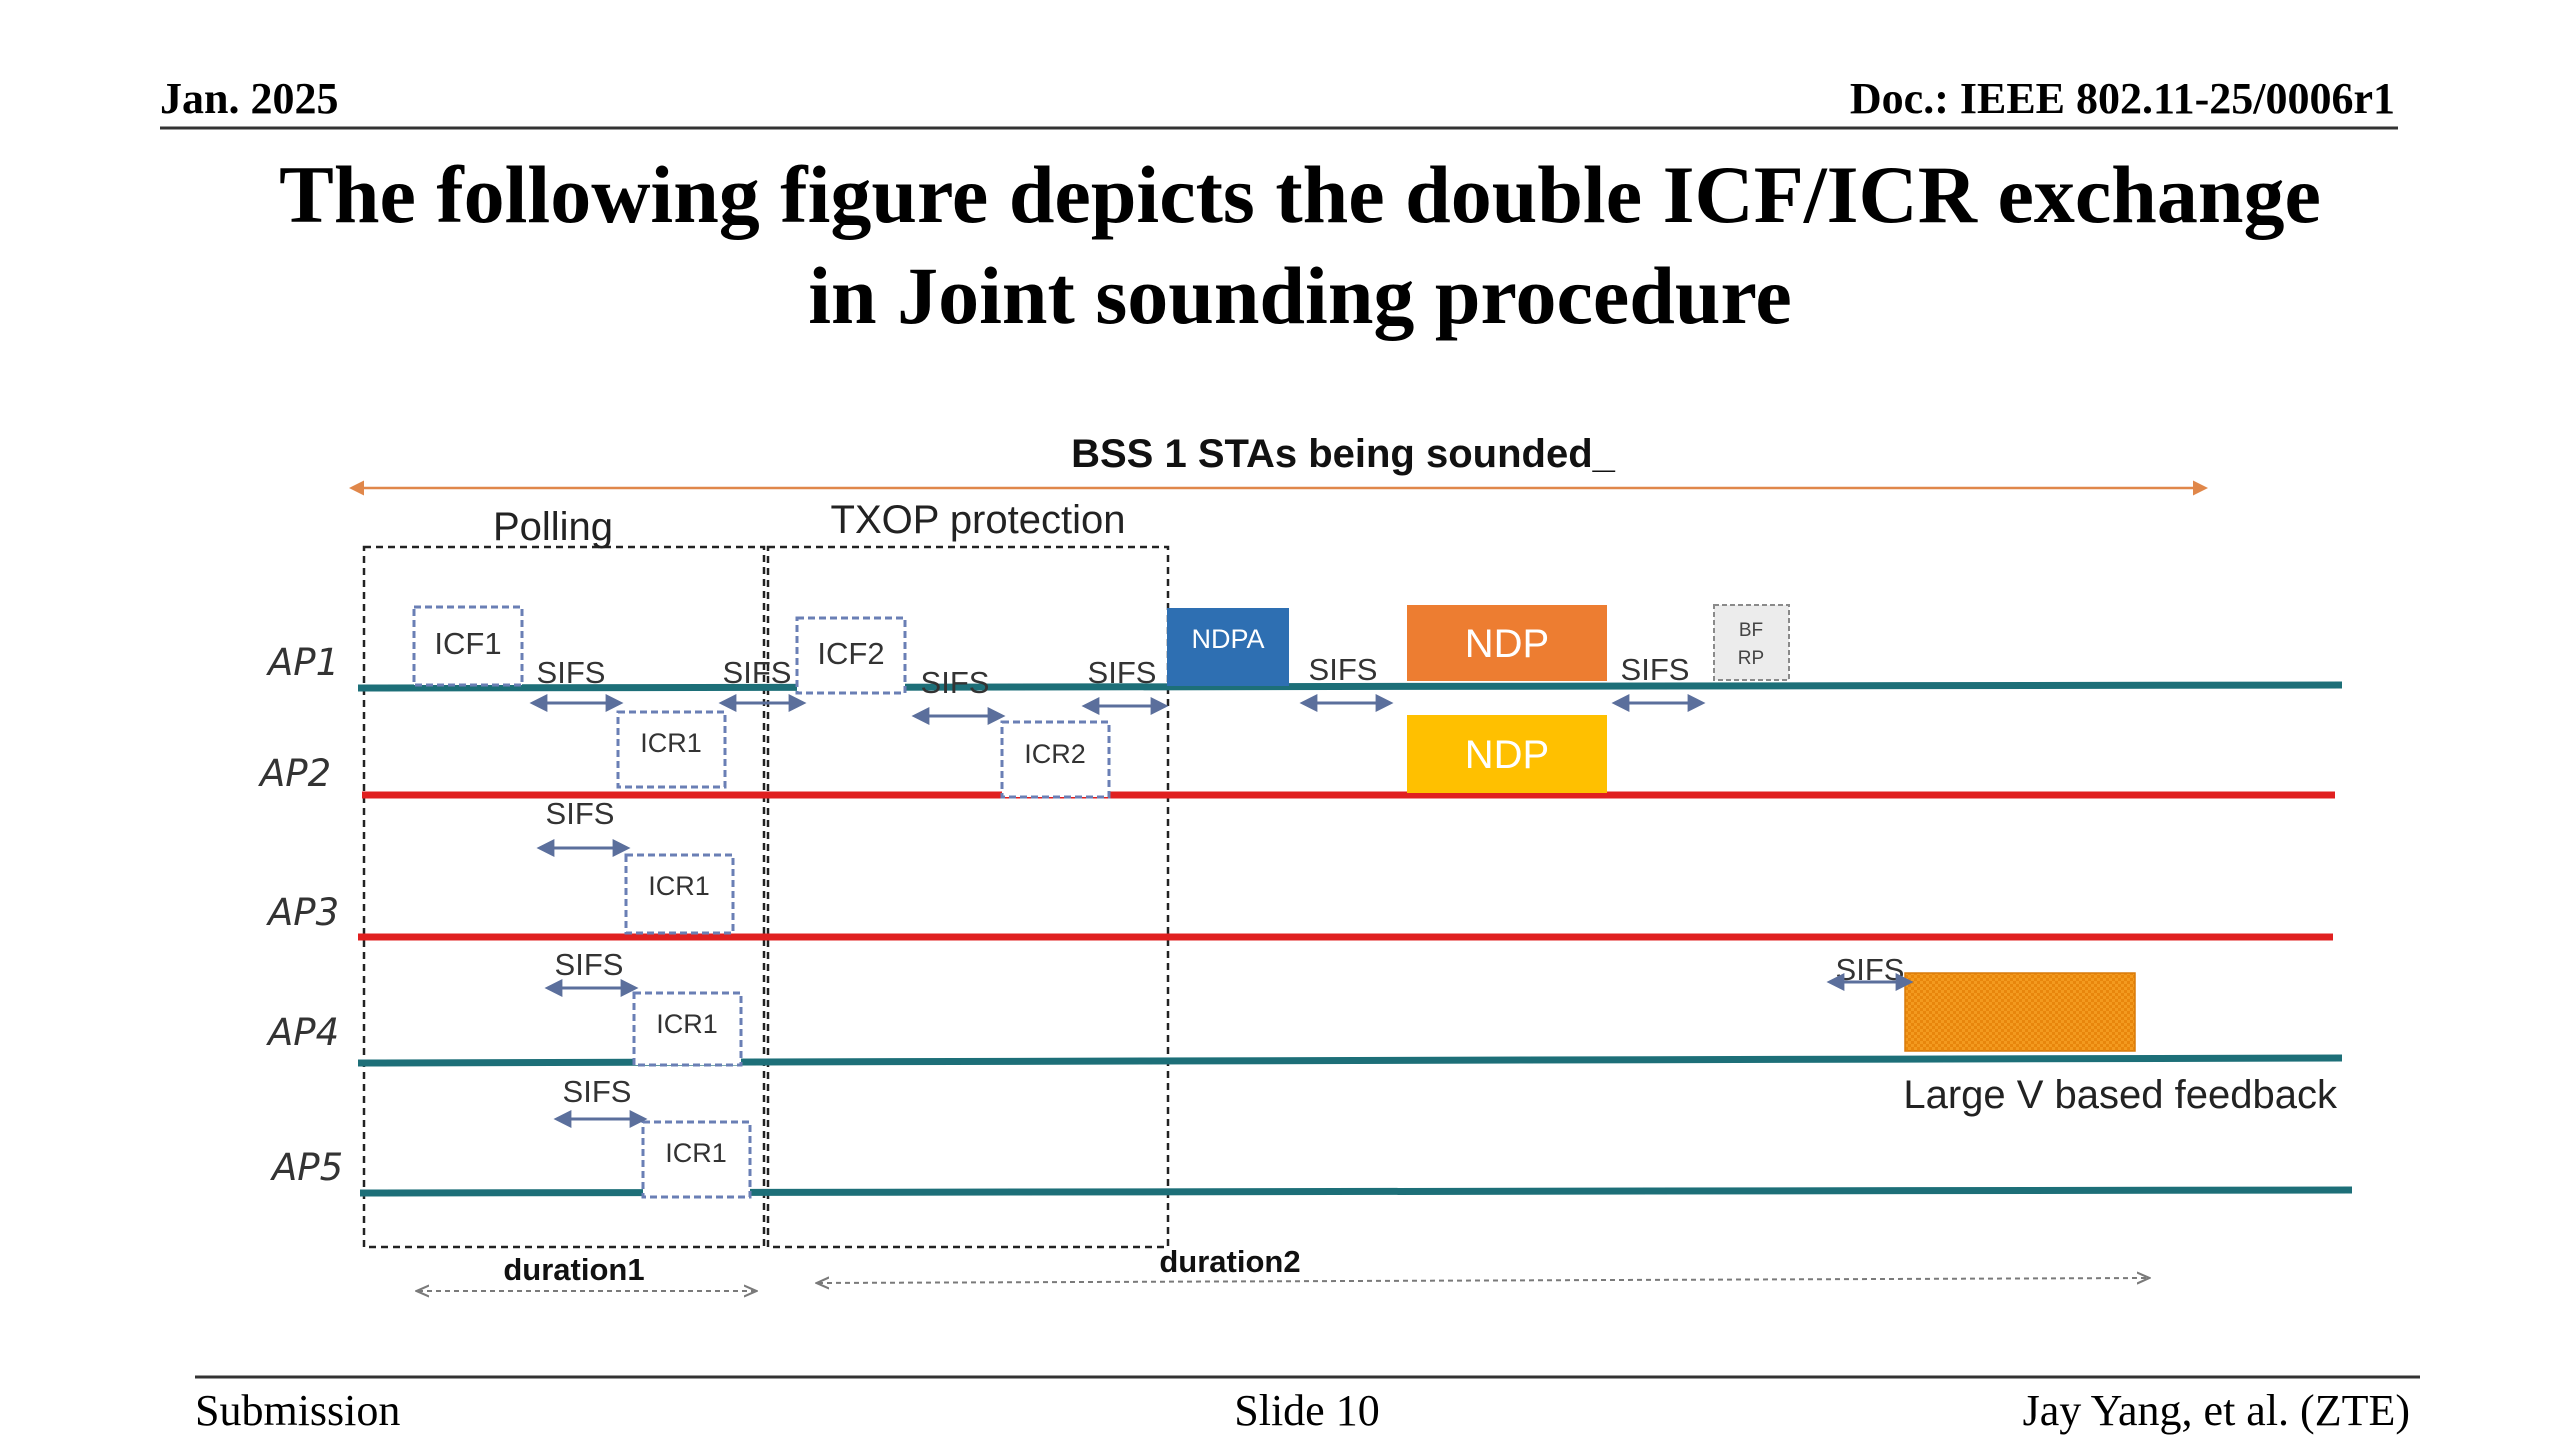 Image resolution: width=2560 pixels, height=1440 pixels. Describe the element at coordinates (671, 743) in the screenshot. I see `icr1-ap2-label: ICR1` at that location.